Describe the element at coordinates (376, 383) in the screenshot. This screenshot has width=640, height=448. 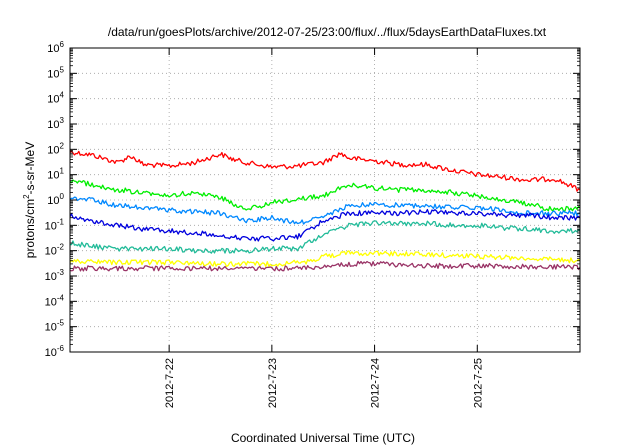
I see `x-tick-label: 2012-7-24` at that location.